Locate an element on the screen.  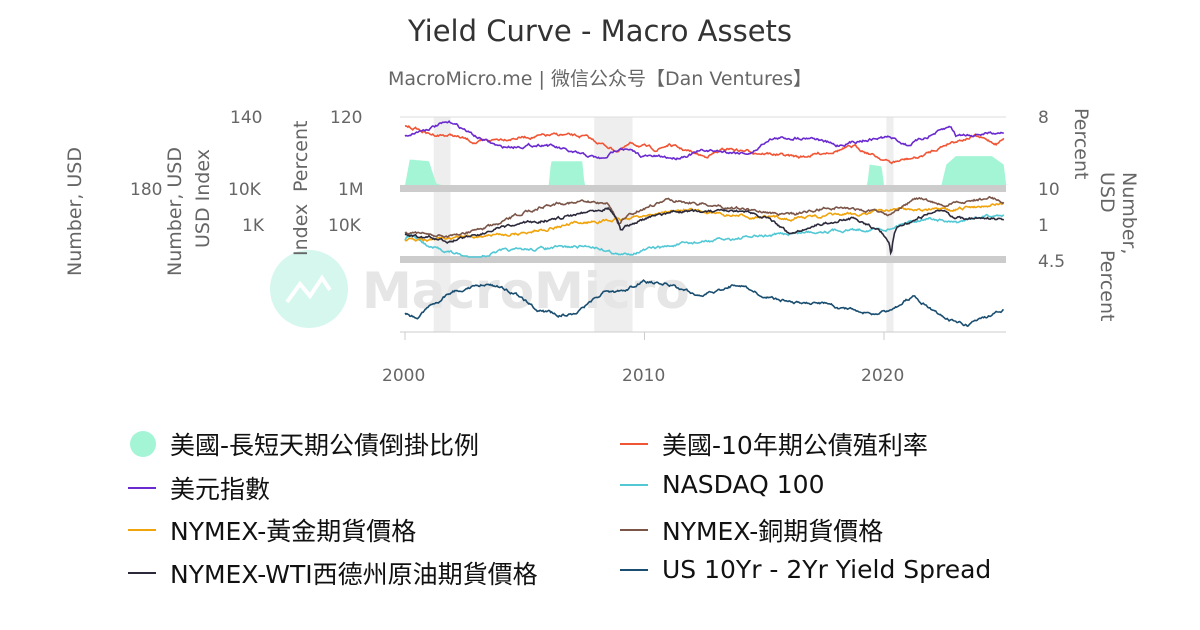
legend-item: 美元指數 is located at coordinates (199, 488).